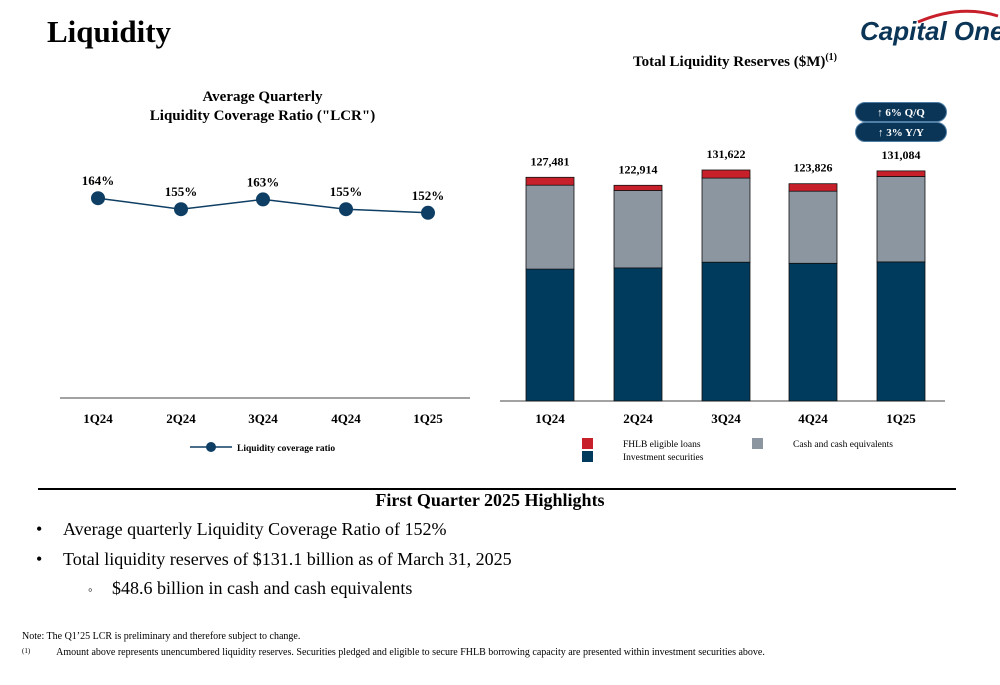  I want to click on bar-total-label: 123,826, so click(813, 168).